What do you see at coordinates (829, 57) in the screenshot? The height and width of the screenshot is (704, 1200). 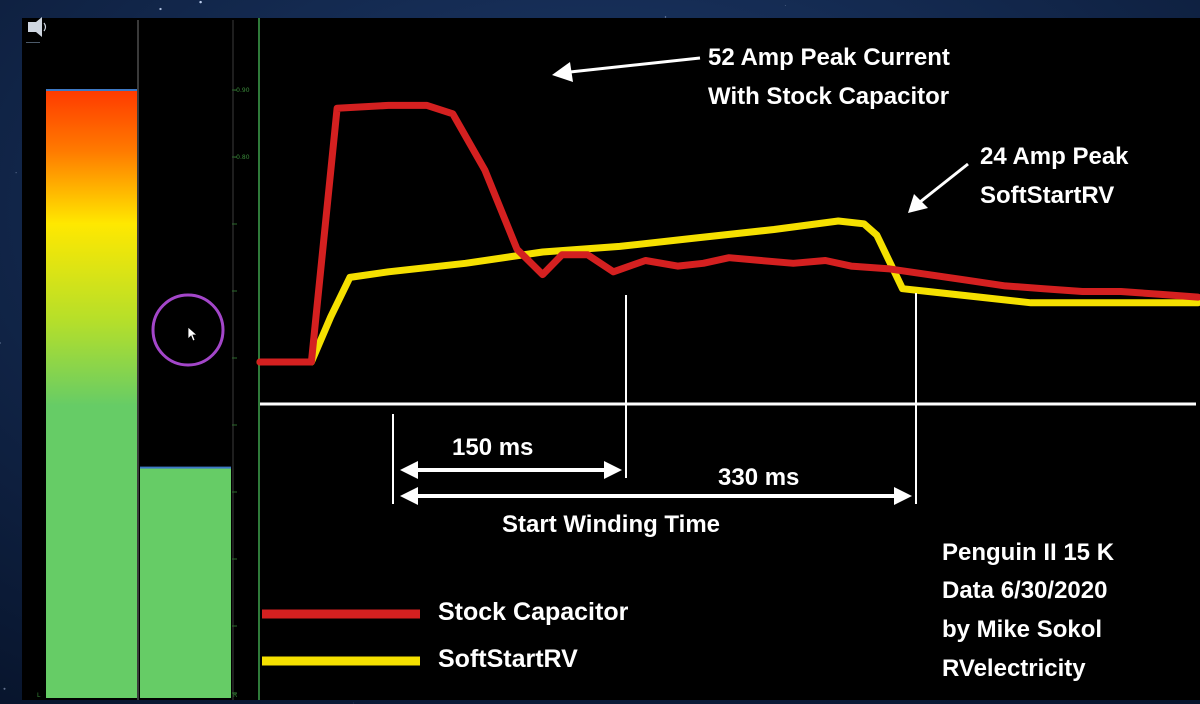 I see `stock-peak-label-line1: 52 Amp Peak Current` at bounding box center [829, 57].